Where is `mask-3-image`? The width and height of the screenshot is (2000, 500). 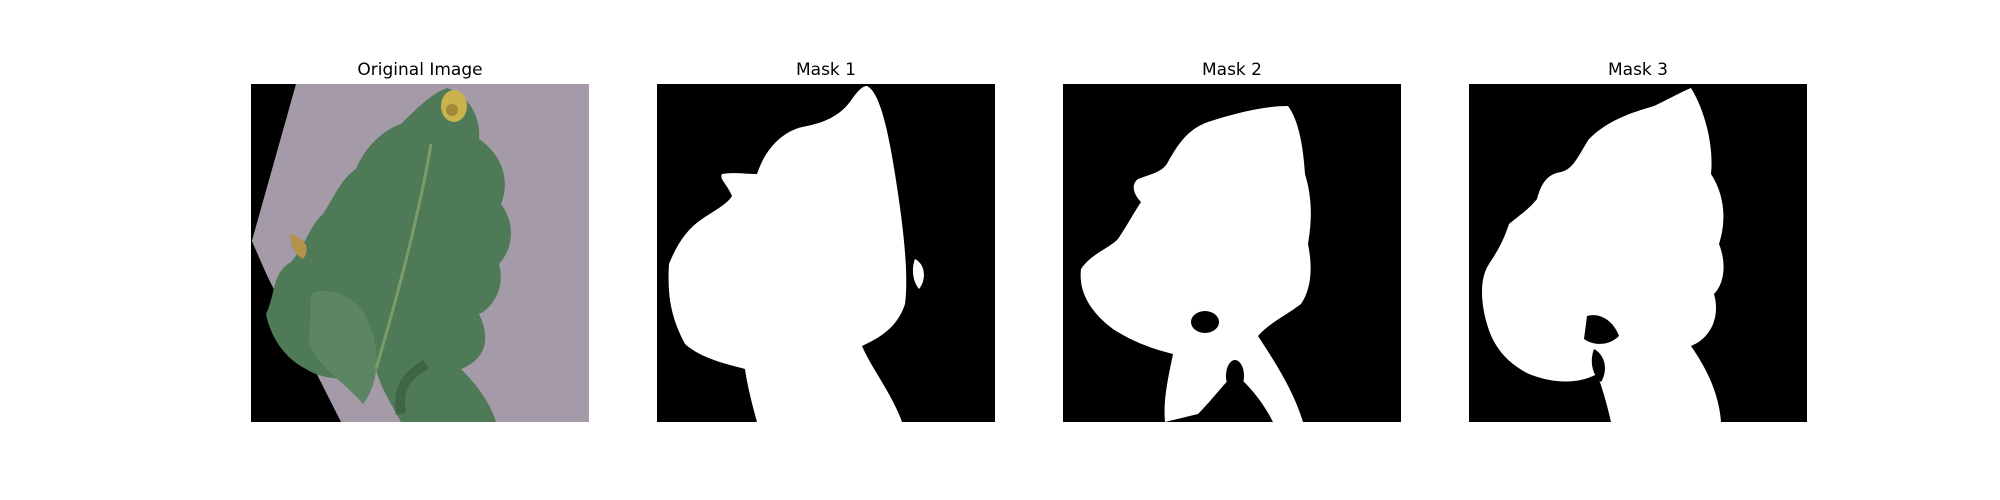 mask-3-image is located at coordinates (1638, 253).